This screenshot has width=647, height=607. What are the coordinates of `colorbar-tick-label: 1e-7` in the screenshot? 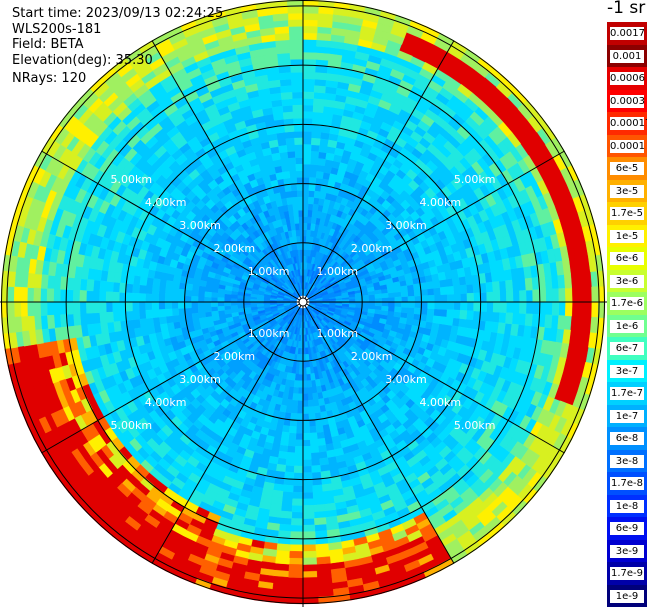 It's located at (627, 416).